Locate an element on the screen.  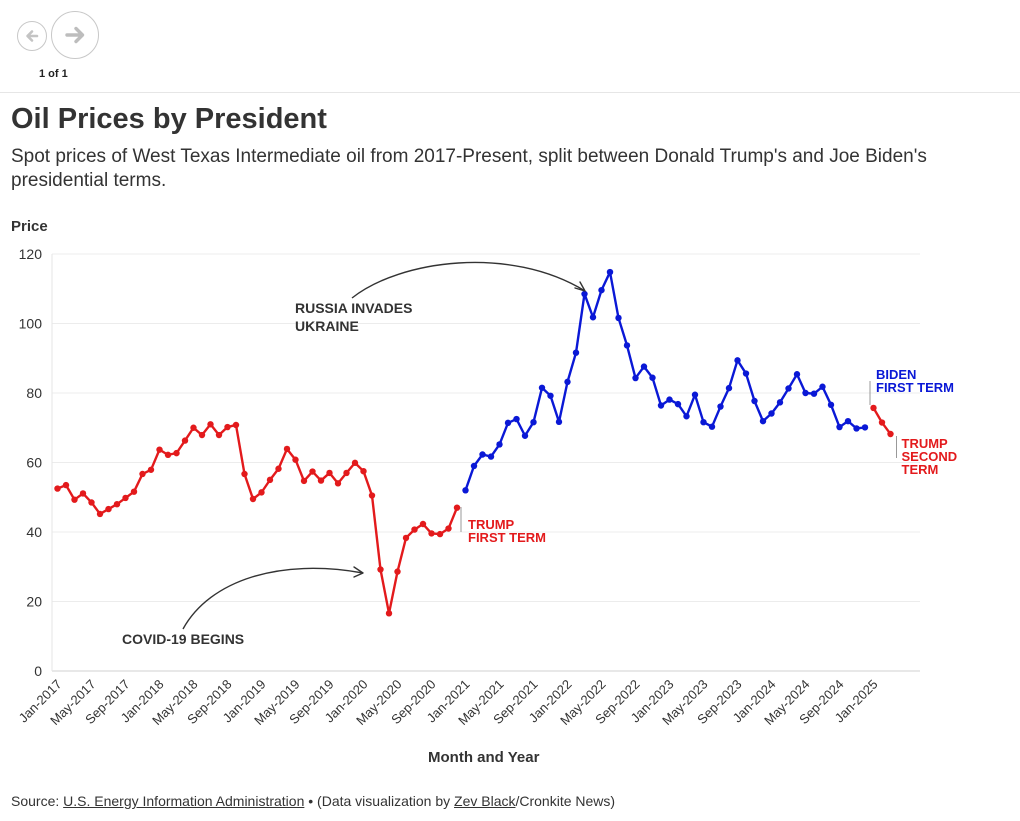
y-tick-label: 120 is located at coordinates (31, 254).